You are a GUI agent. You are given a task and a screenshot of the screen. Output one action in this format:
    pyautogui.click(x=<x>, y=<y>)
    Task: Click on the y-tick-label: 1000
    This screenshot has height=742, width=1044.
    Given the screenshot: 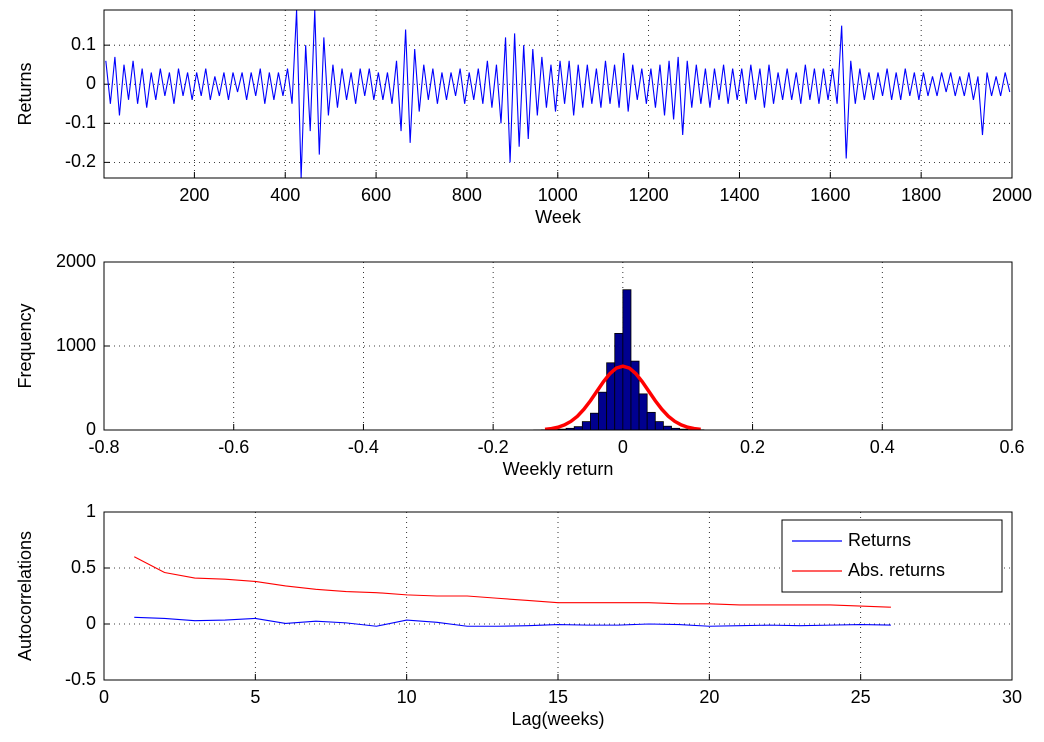 What is the action you would take?
    pyautogui.click(x=76, y=345)
    